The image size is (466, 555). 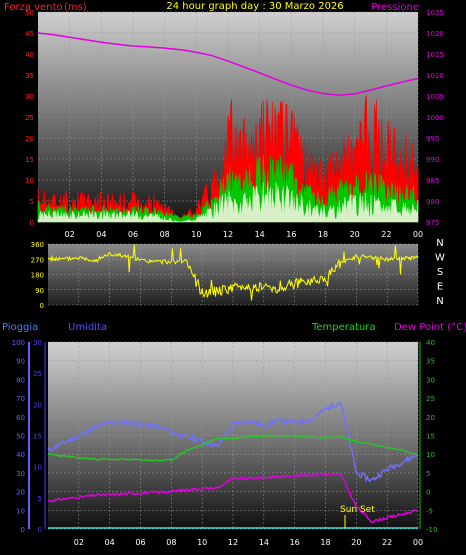 I want to click on wind-tick-label: 25, so click(x=29, y=118).